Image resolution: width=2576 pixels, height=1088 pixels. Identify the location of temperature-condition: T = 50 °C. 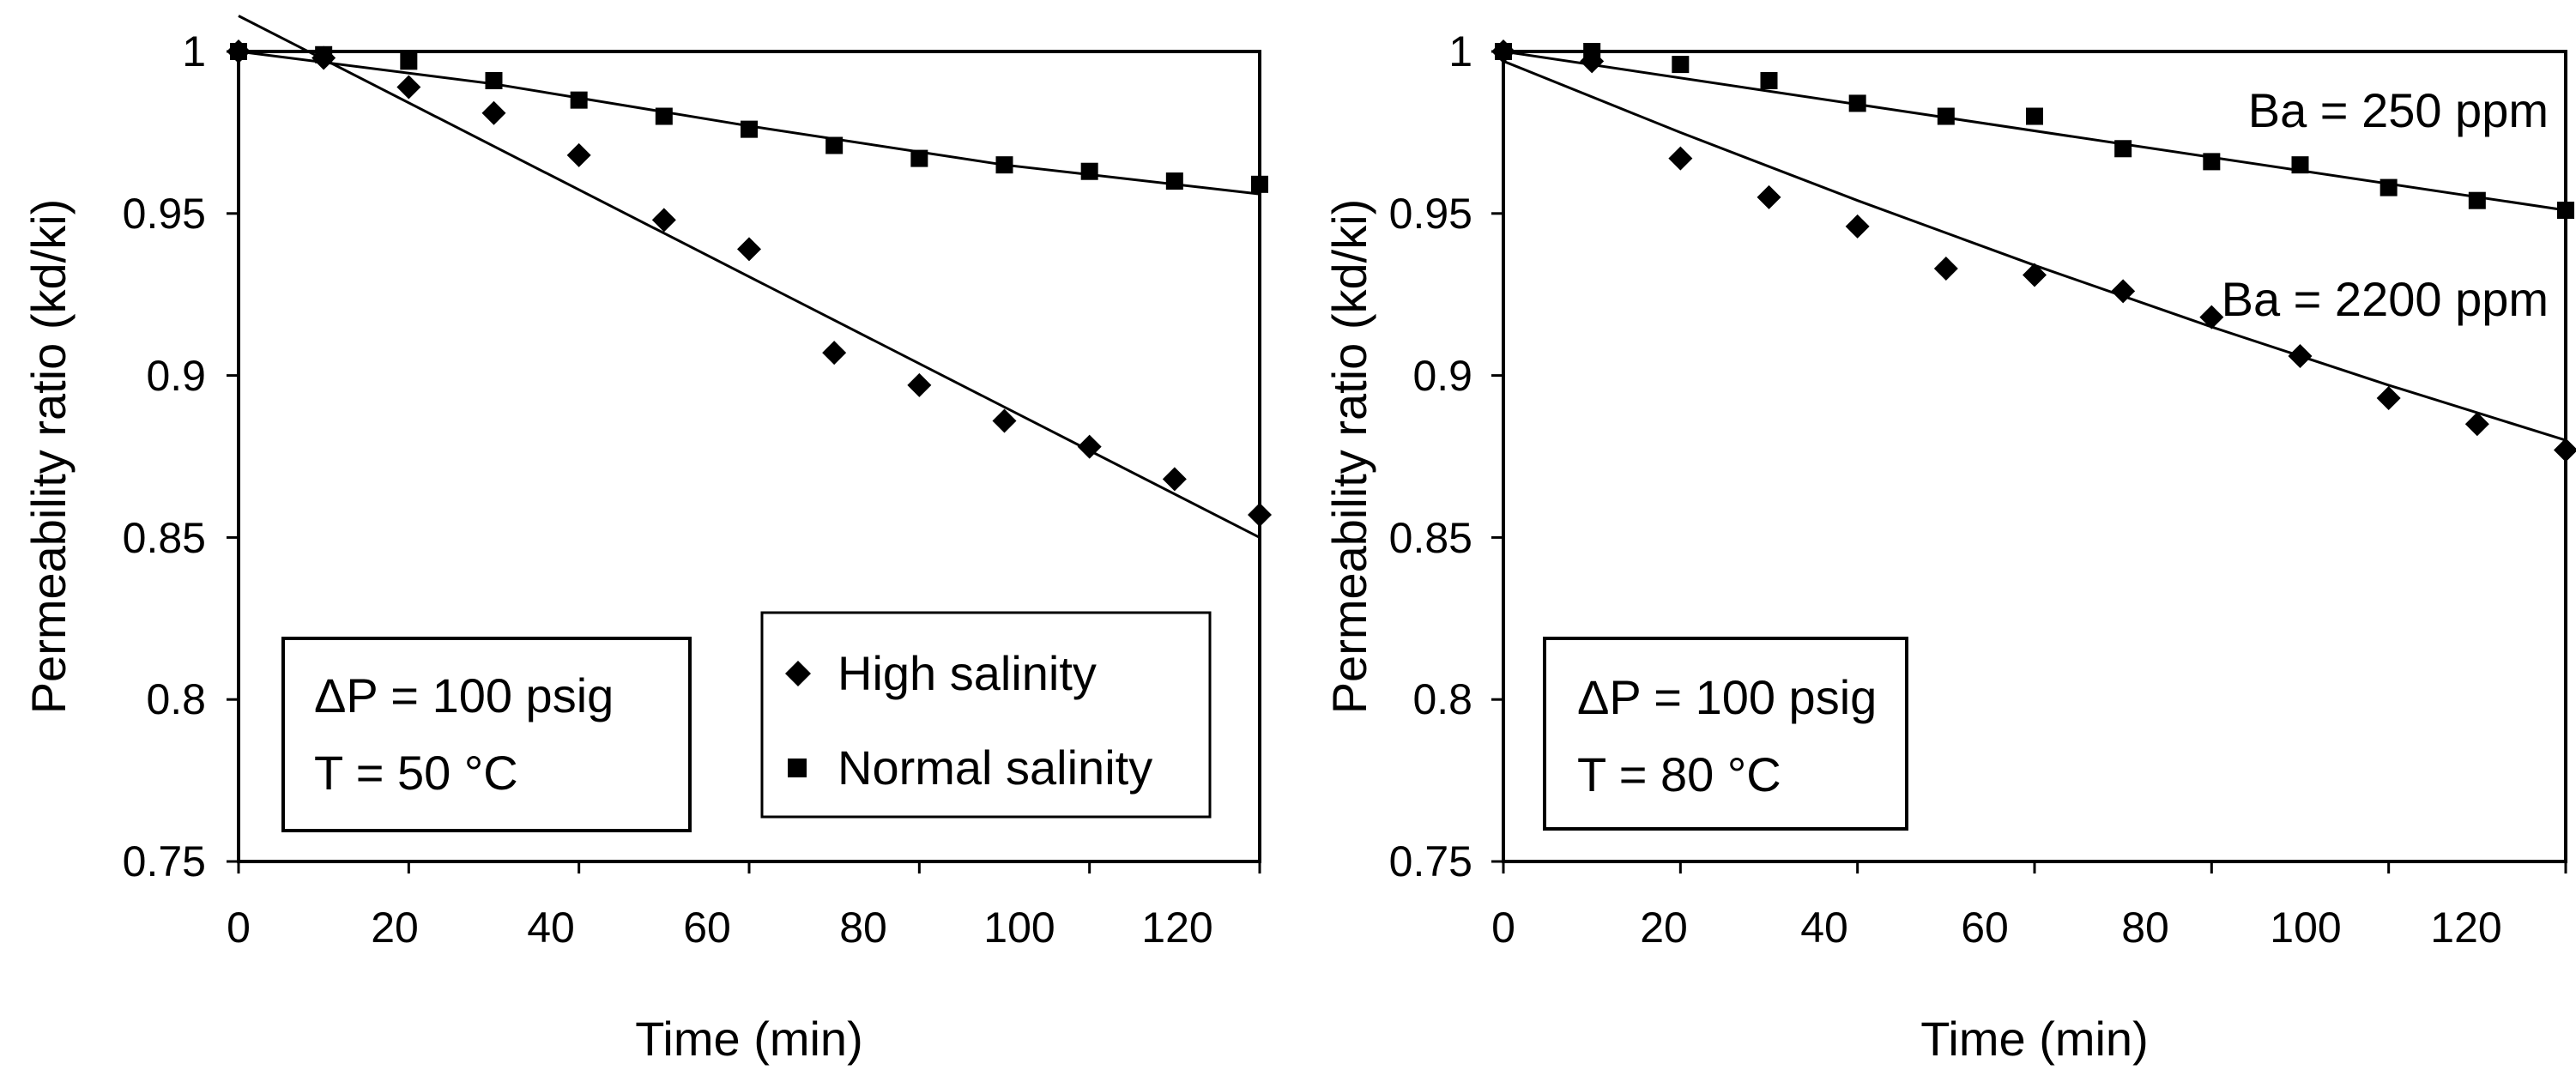
(416, 773).